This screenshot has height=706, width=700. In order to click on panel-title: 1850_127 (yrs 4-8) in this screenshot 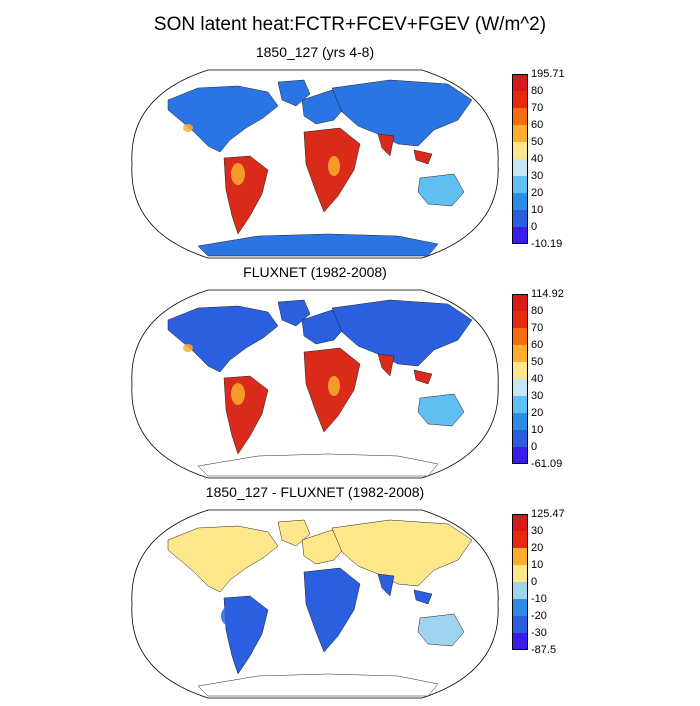, I will do `click(315, 52)`.